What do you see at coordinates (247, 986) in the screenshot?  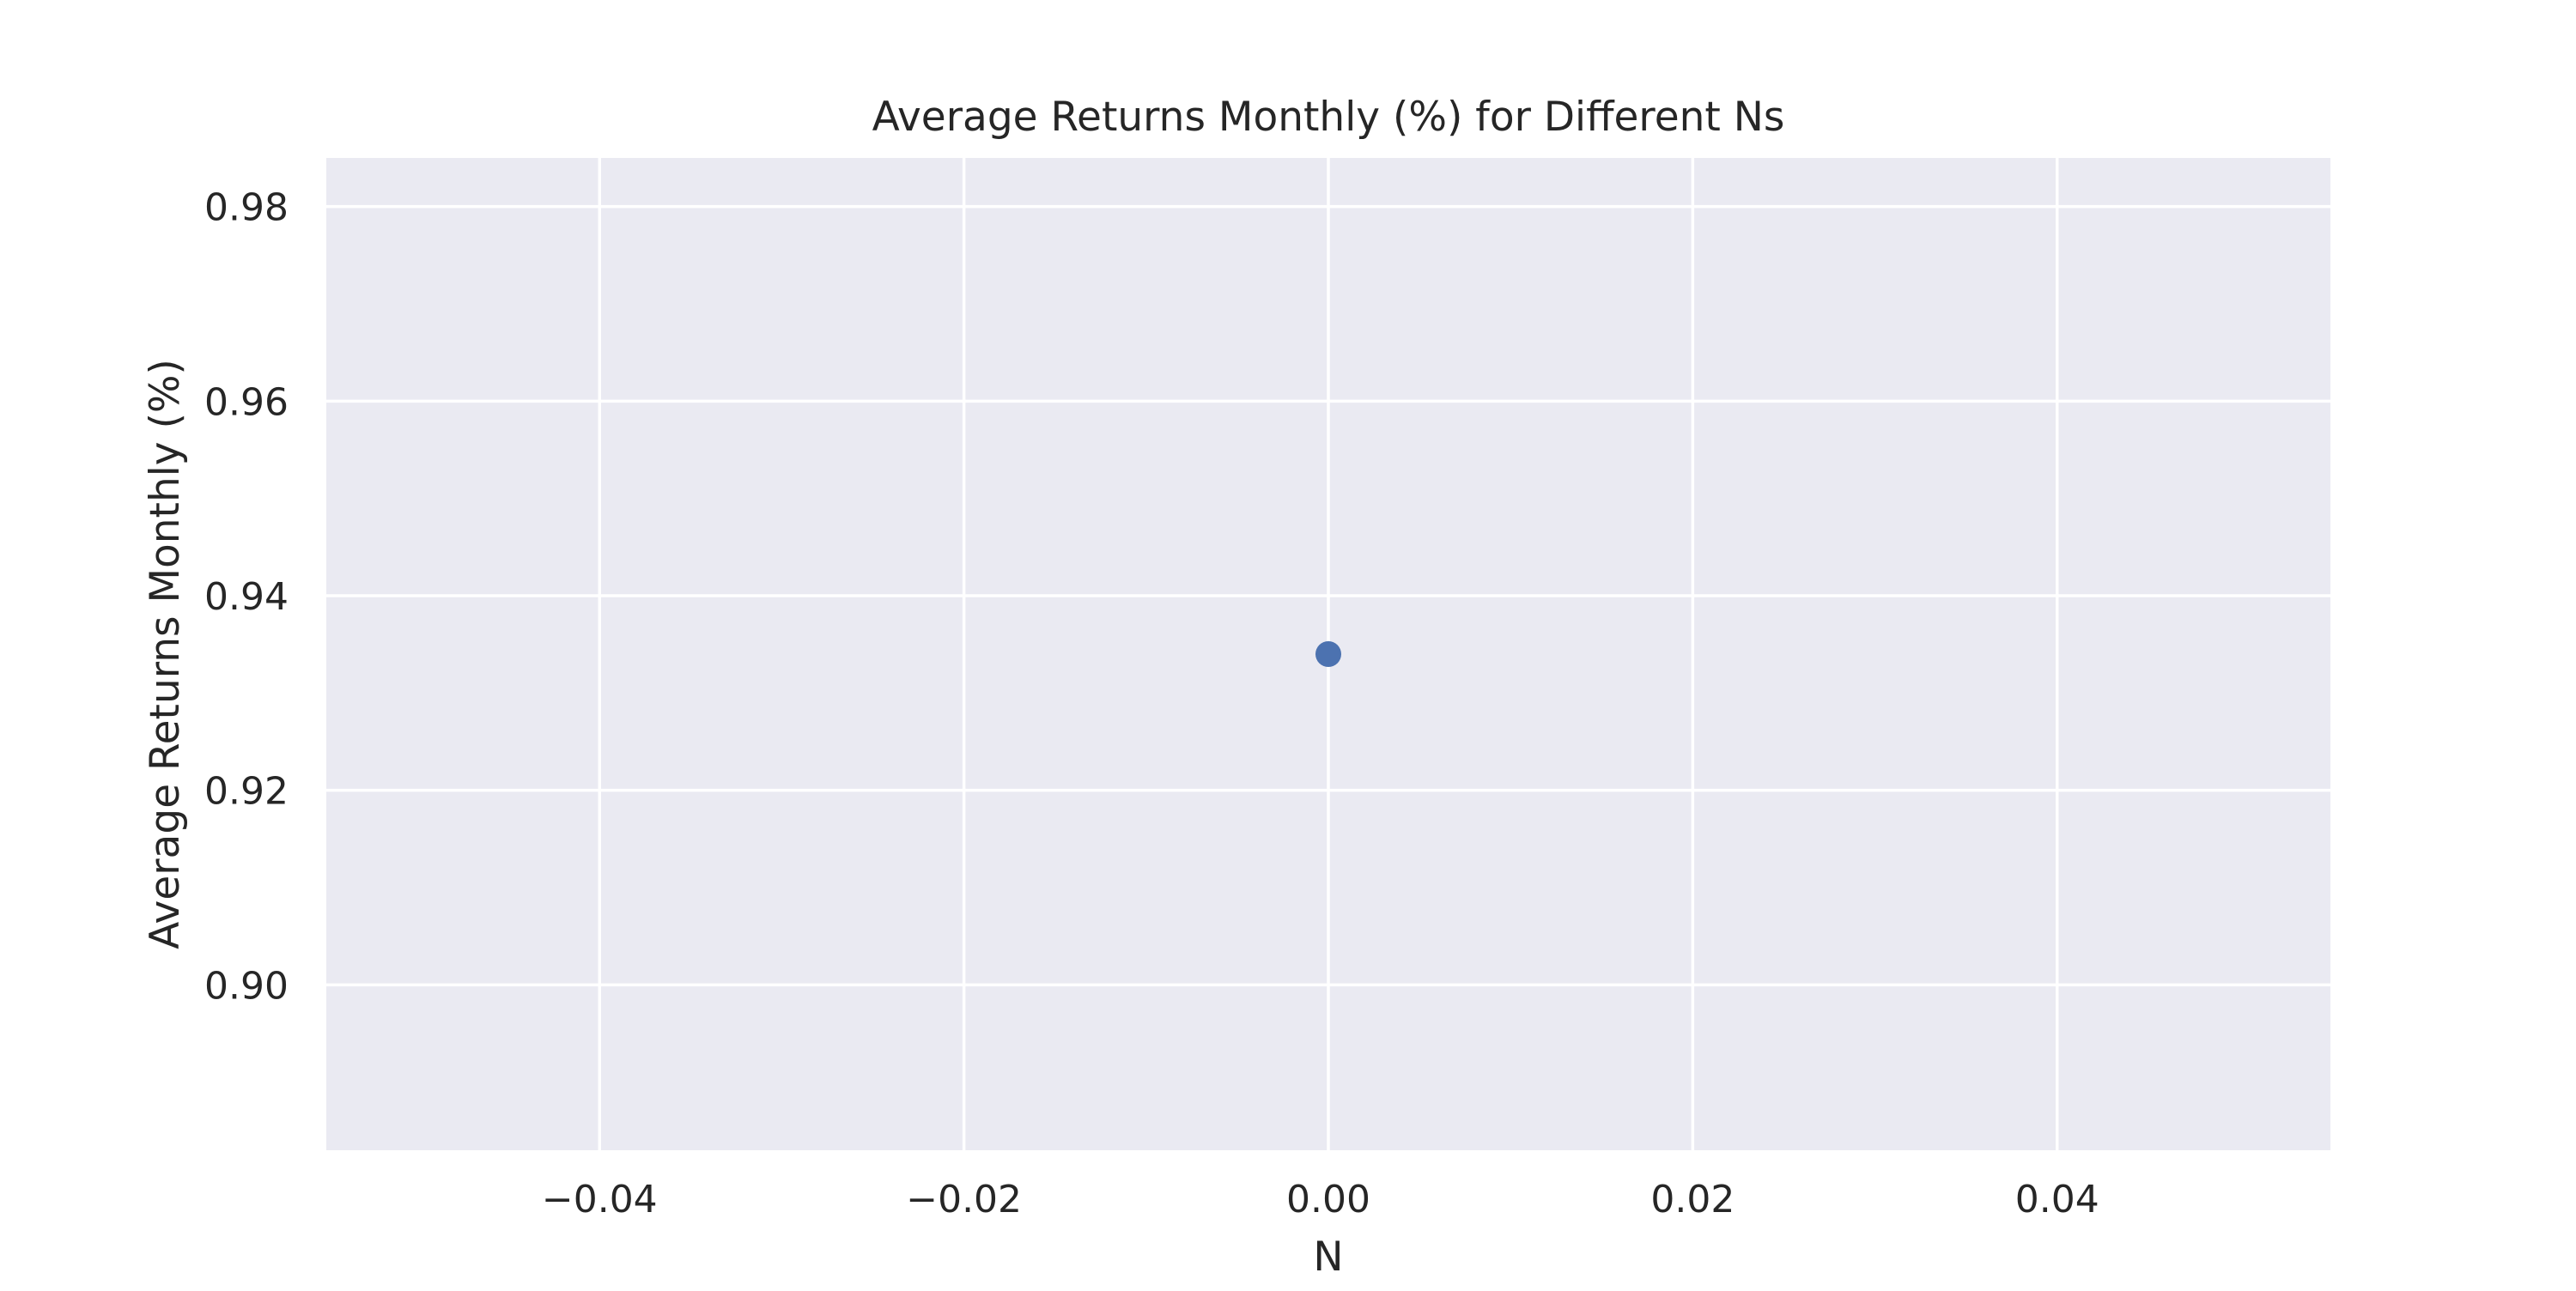 I see `y-tick-label: 0.90` at bounding box center [247, 986].